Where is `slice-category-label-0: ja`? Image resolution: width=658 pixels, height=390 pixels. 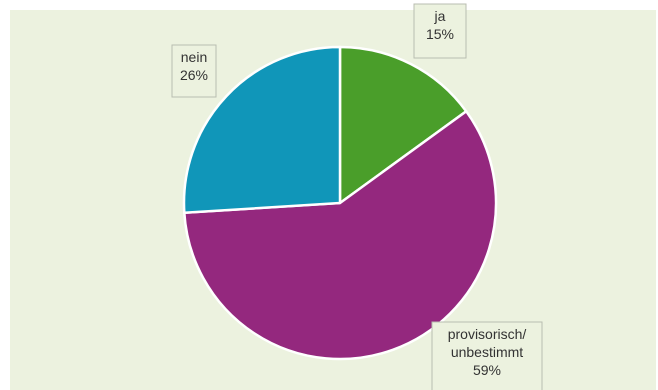
slice-category-label-0: ja is located at coordinates (440, 16).